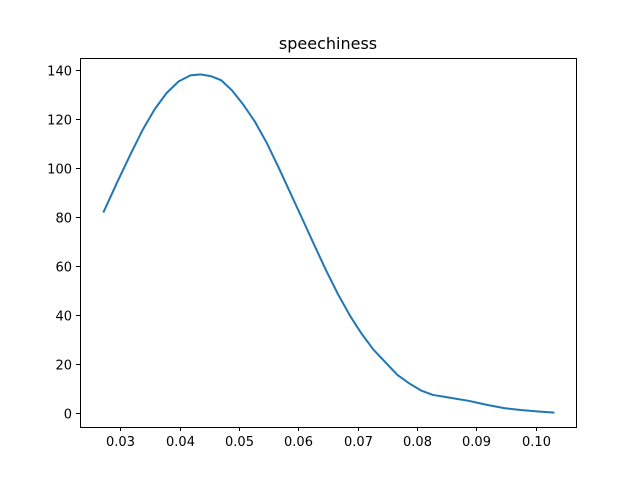  What do you see at coordinates (239, 442) in the screenshot?
I see `x-tick-label: 0.05` at bounding box center [239, 442].